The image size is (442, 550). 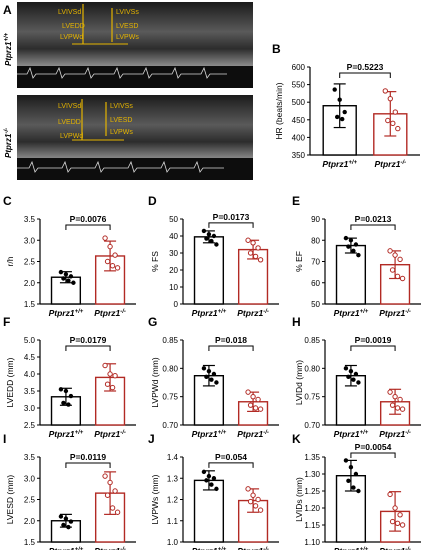 What do you see at coordinates (151, 439) in the screenshot?
I see `panel-letter: J` at bounding box center [151, 439].